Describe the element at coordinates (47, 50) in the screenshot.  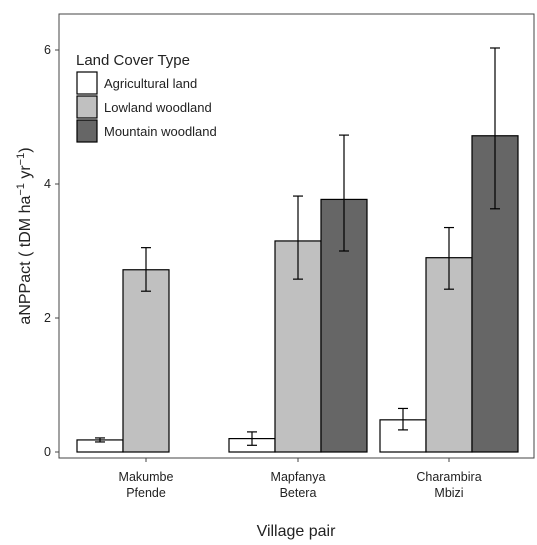
I see `y-tick-label: 6` at that location.